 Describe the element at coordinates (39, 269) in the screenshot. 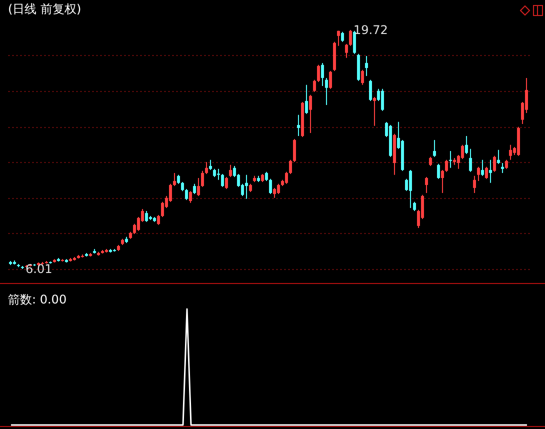

I see `annotation: 6.01` at that location.